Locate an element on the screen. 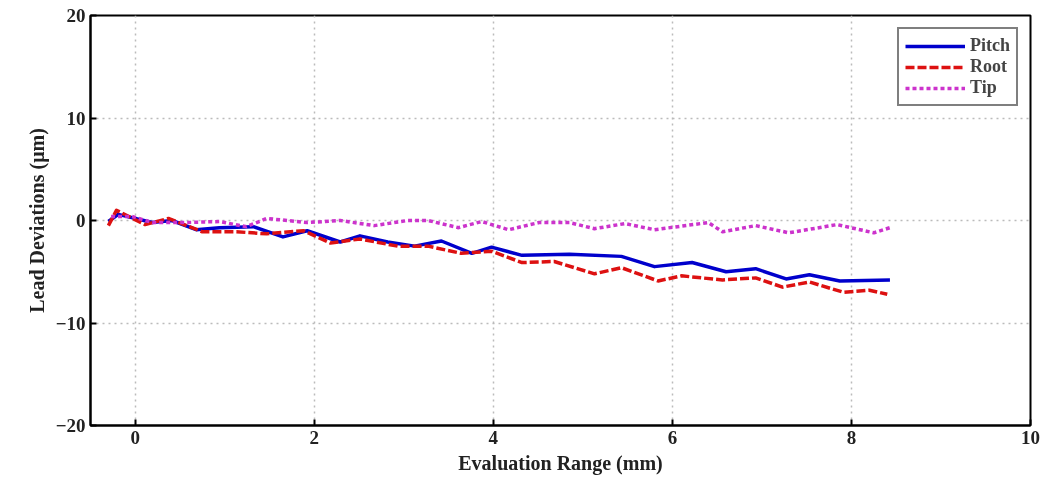  y-tick-label: −10 is located at coordinates (70, 323).